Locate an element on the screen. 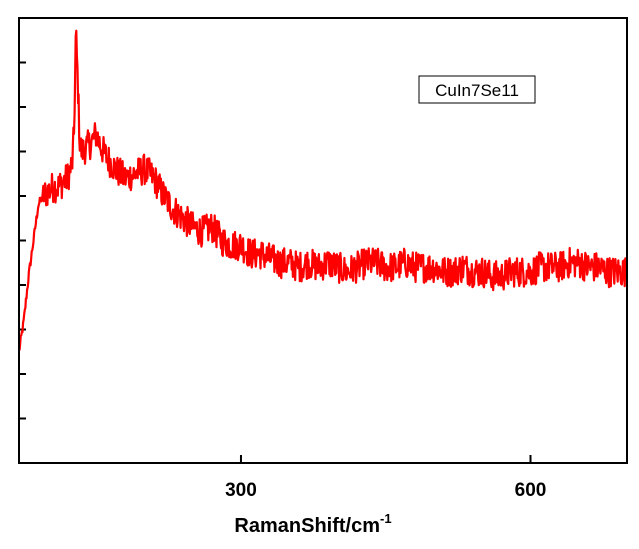  x-axis-title: RamanShift/cm-1 is located at coordinates (312, 524).